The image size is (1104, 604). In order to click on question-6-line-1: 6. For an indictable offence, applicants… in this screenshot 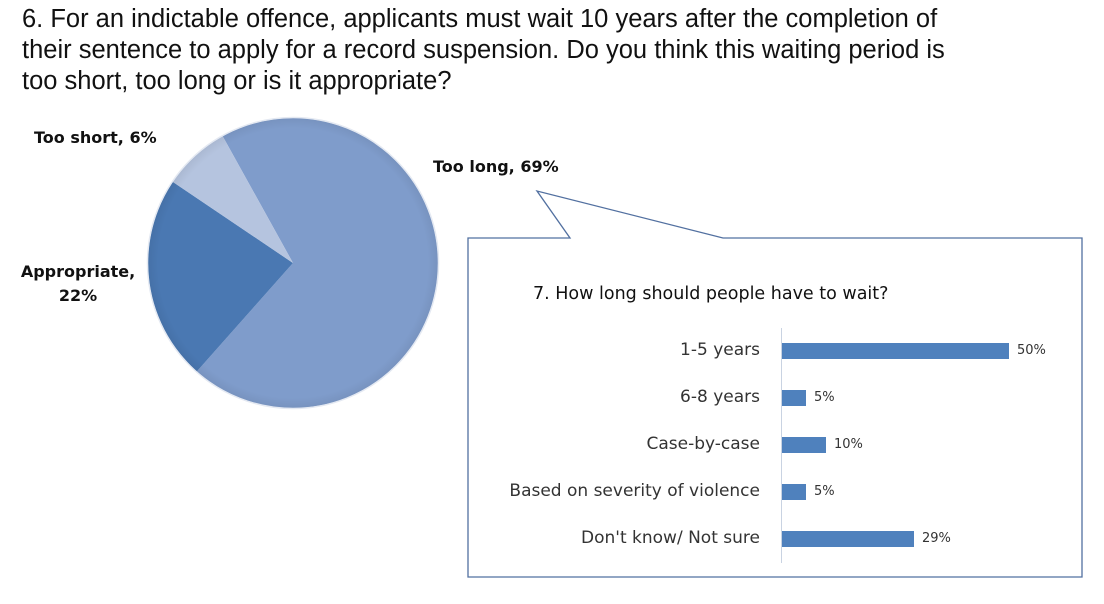, I will do `click(480, 19)`.